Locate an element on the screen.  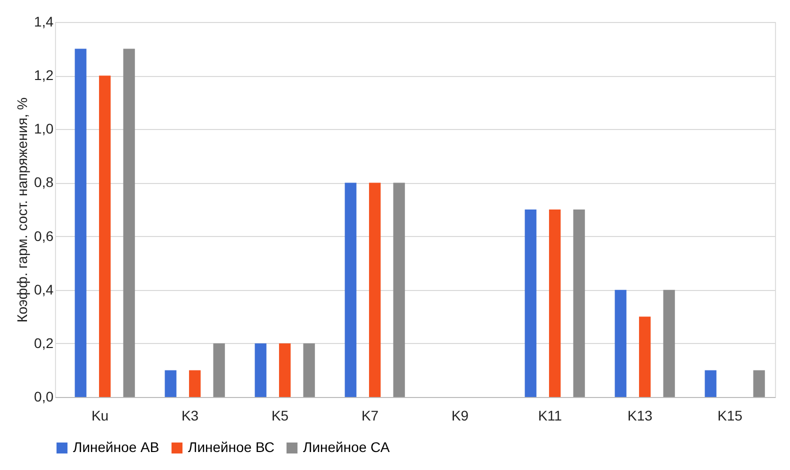
x-tick-label: K7 is located at coordinates (370, 416).